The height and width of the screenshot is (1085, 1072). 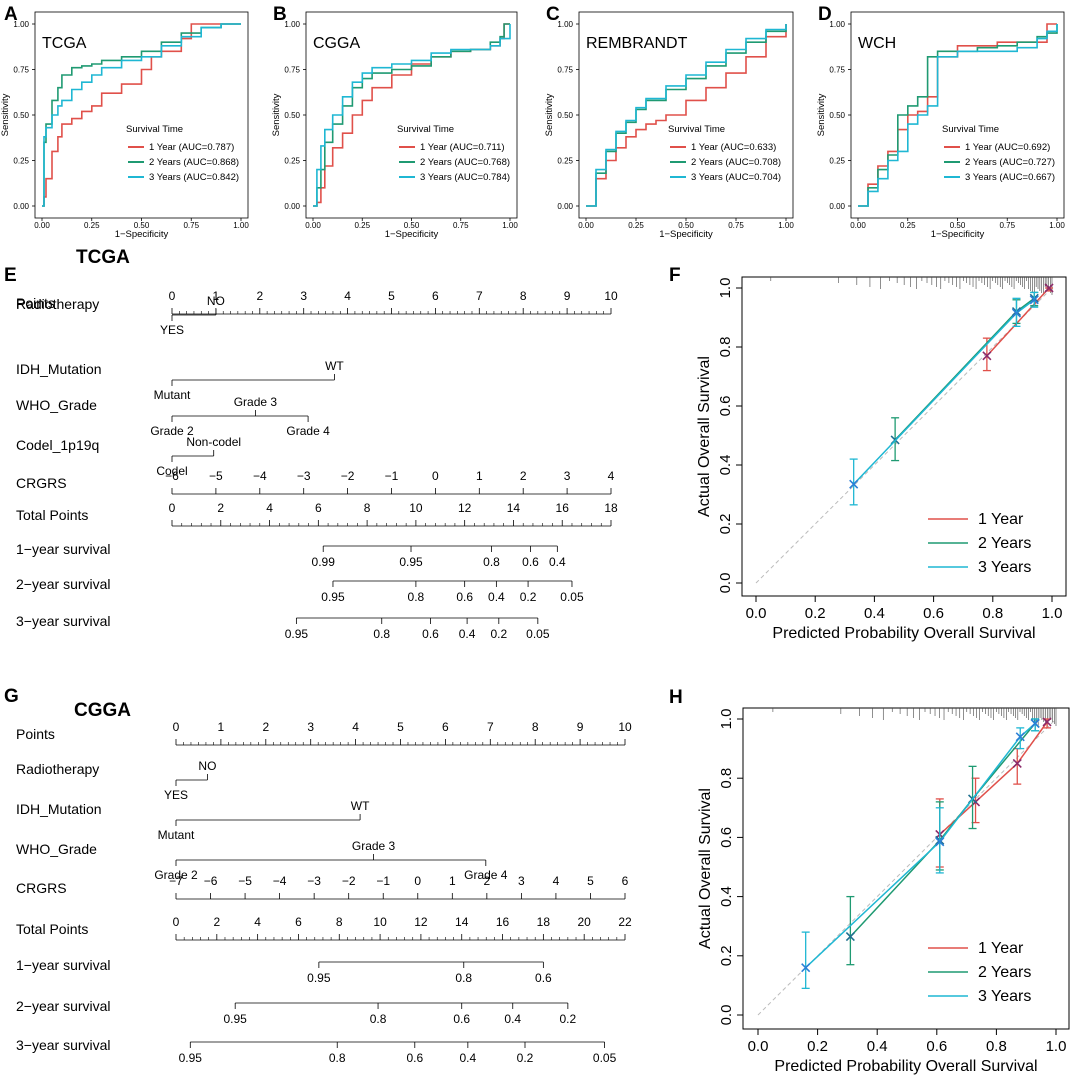 I want to click on legend-entry: 2 Years, so click(x=1004, y=543).